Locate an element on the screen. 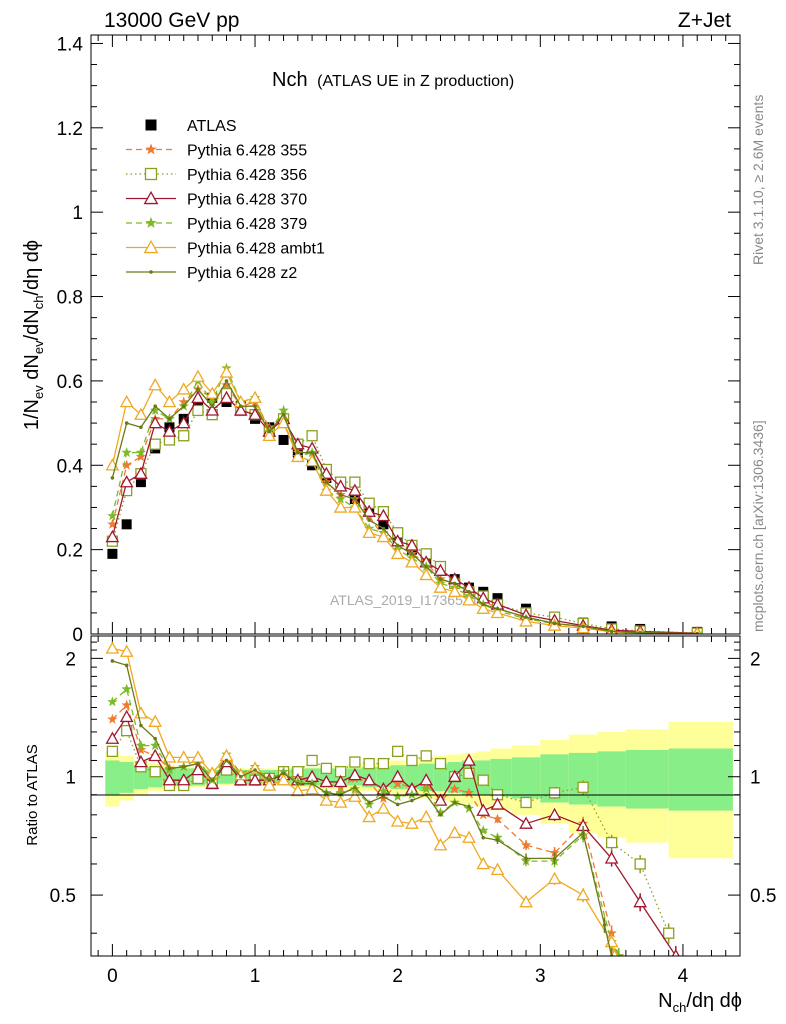 The width and height of the screenshot is (786, 1024). side-label-rivet: Rivet 3.1.10, ≥ 2.6M events is located at coordinates (758, 180).